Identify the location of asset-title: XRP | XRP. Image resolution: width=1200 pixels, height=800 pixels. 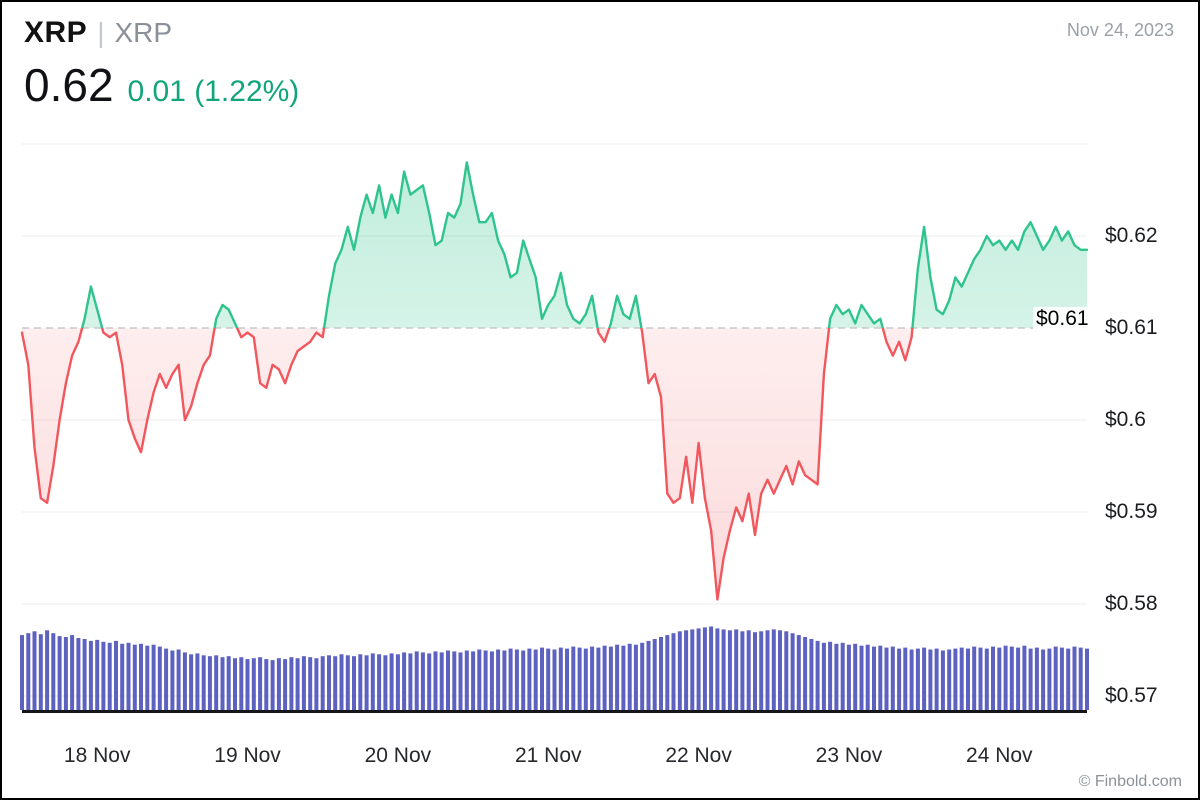
(161, 33).